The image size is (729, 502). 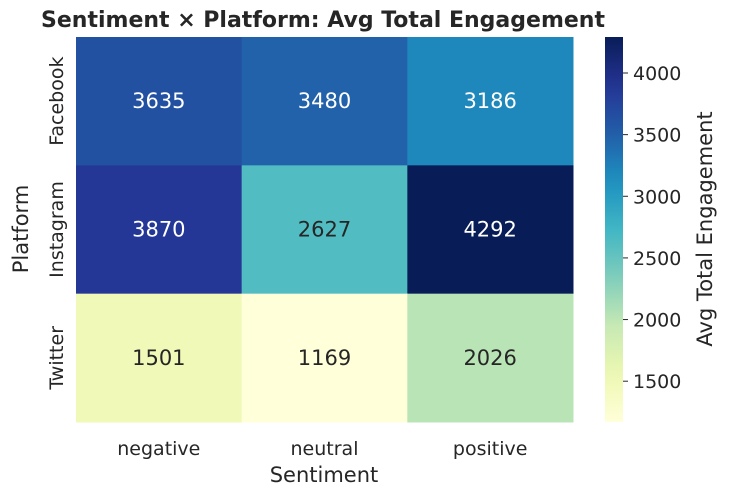 What do you see at coordinates (614, 229) in the screenshot?
I see `colorbar` at bounding box center [614, 229].